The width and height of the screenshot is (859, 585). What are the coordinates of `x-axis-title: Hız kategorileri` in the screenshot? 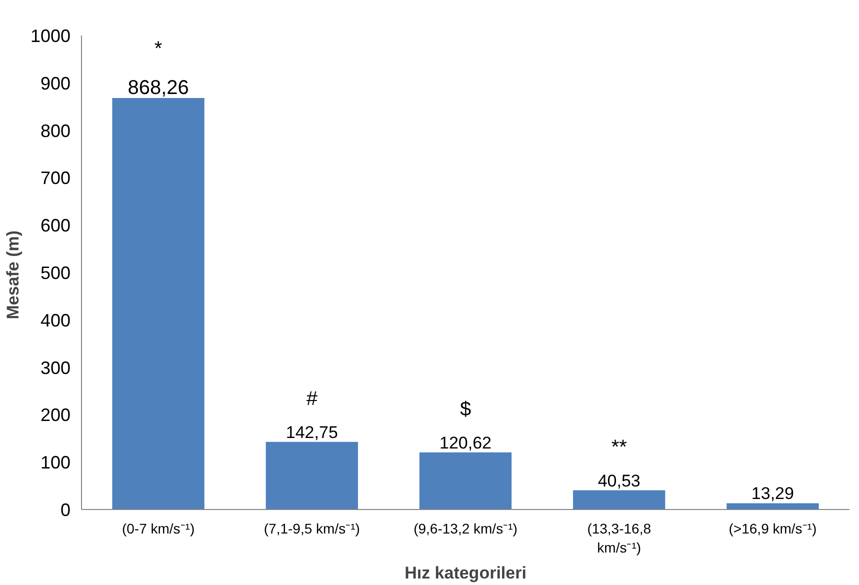 It's located at (465, 573).